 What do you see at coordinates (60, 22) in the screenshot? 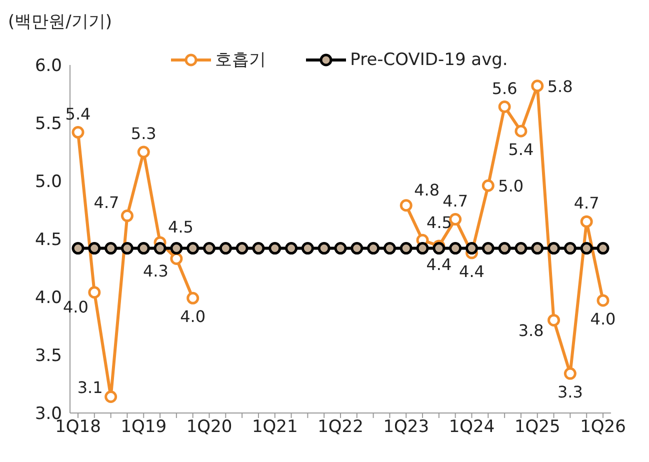
I see `y-axis-title: (백만원/기기)` at bounding box center [60, 22].